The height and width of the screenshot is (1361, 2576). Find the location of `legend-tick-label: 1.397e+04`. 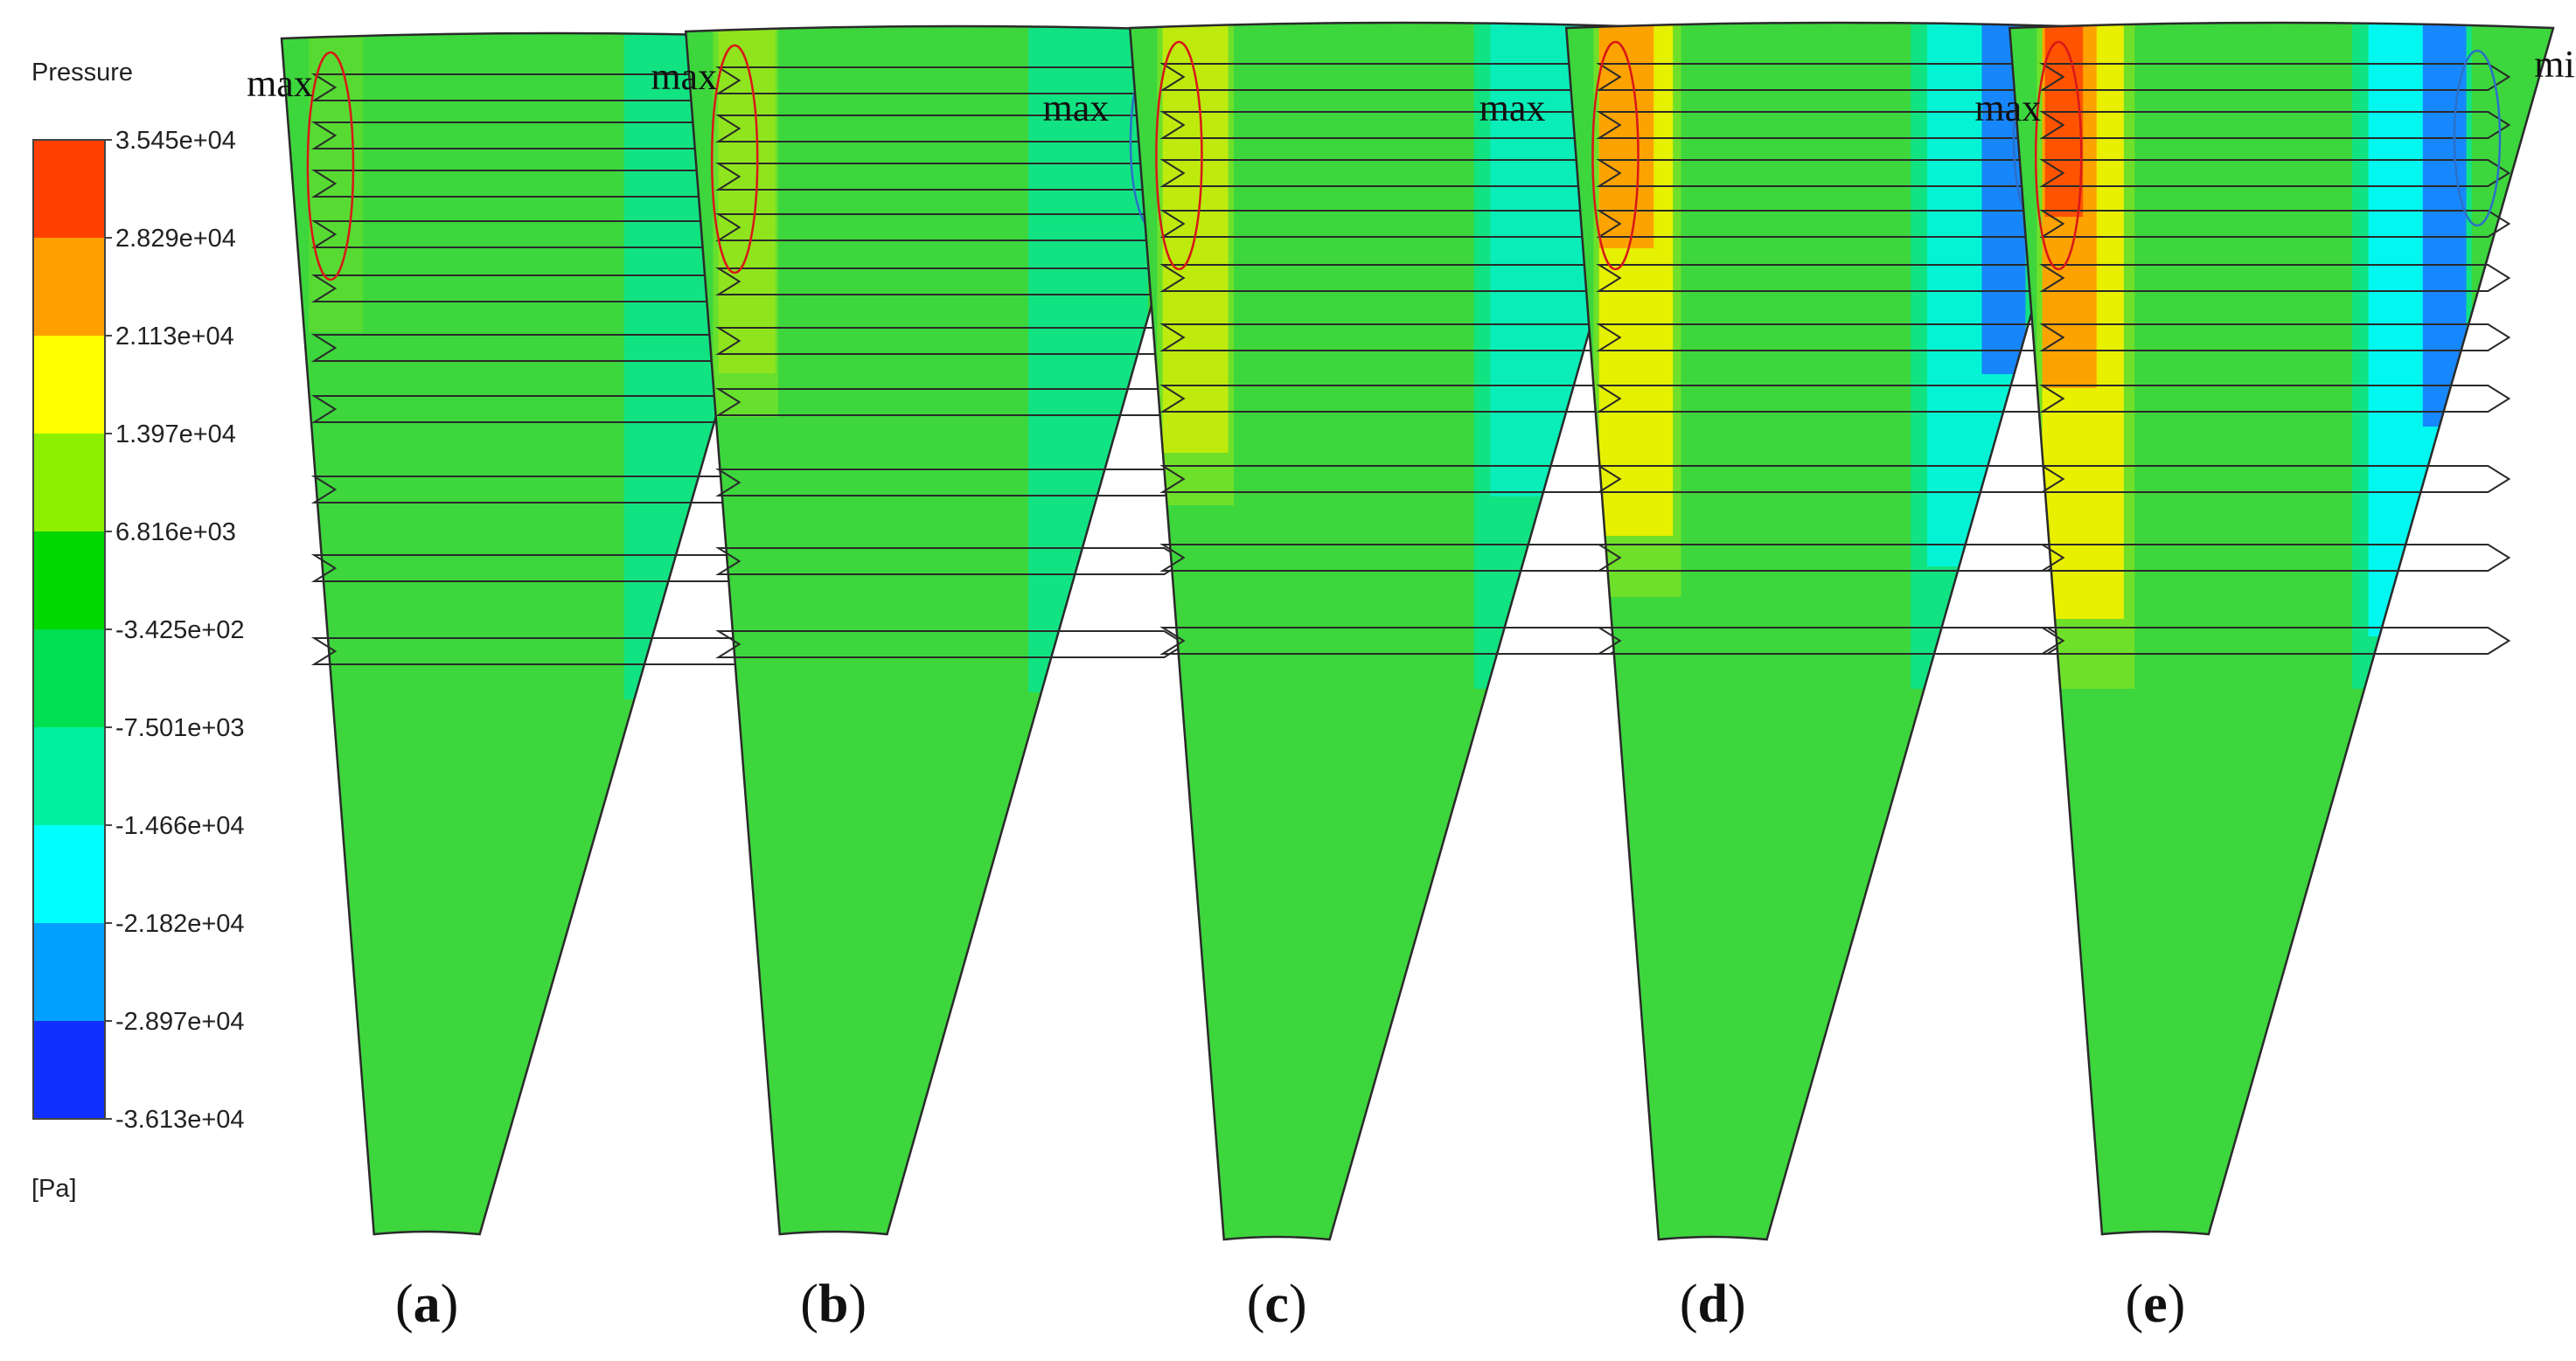

legend-tick-label: 1.397e+04 is located at coordinates (175, 434).